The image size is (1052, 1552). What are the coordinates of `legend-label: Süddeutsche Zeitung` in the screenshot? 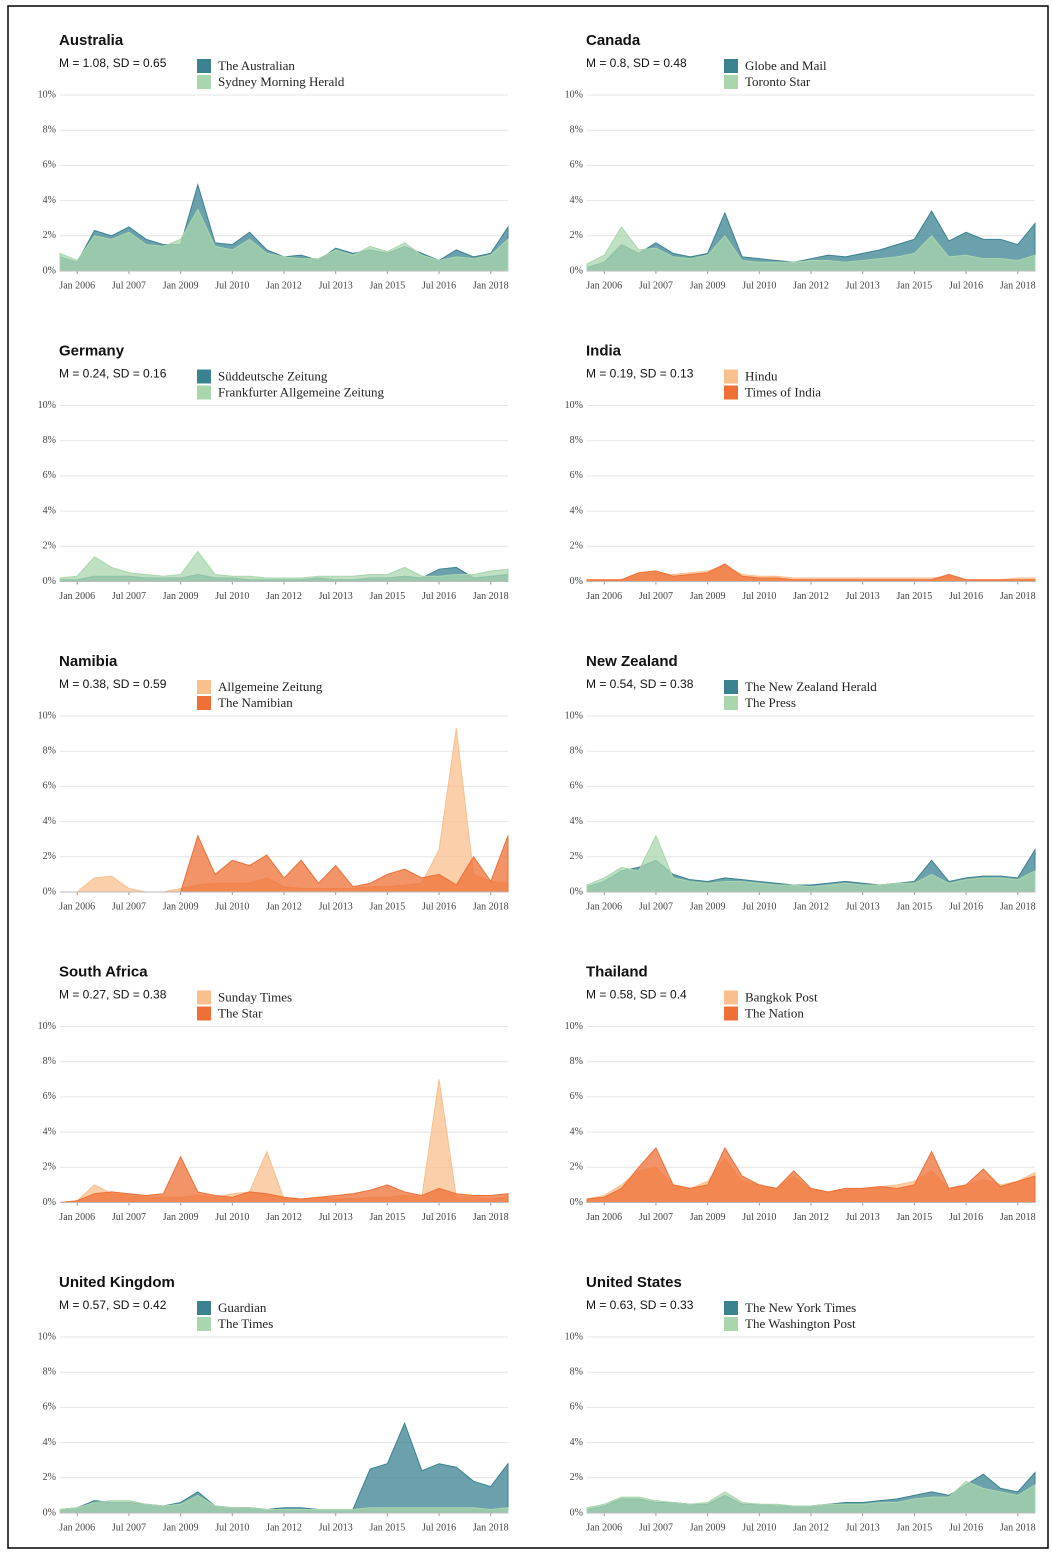 It's located at (273, 375).